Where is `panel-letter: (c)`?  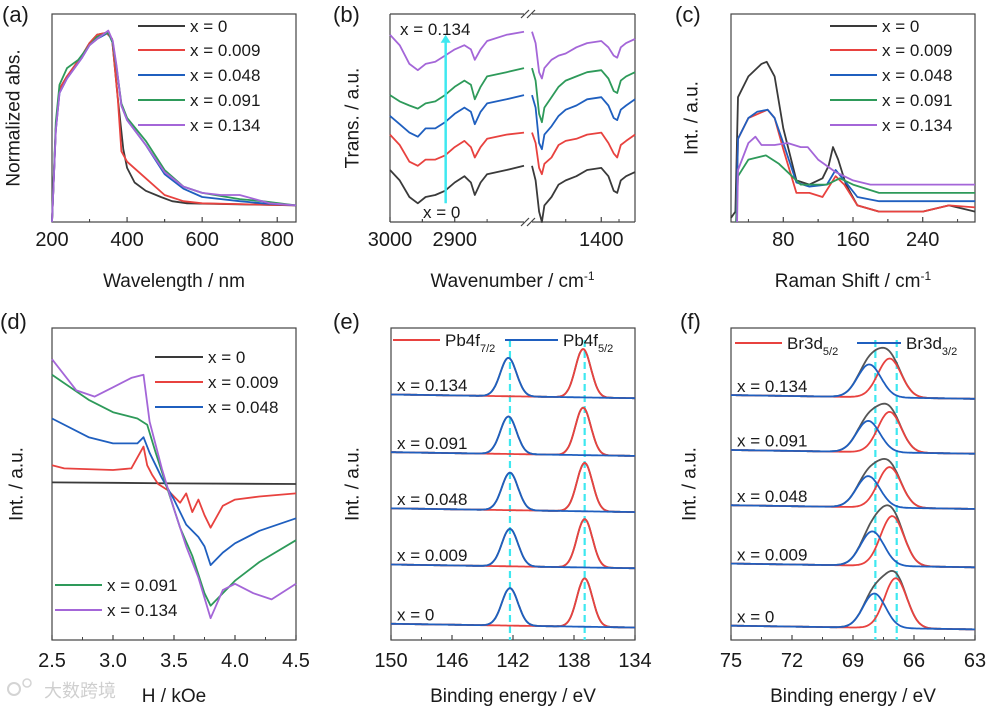 panel-letter: (c) is located at coordinates (688, 14).